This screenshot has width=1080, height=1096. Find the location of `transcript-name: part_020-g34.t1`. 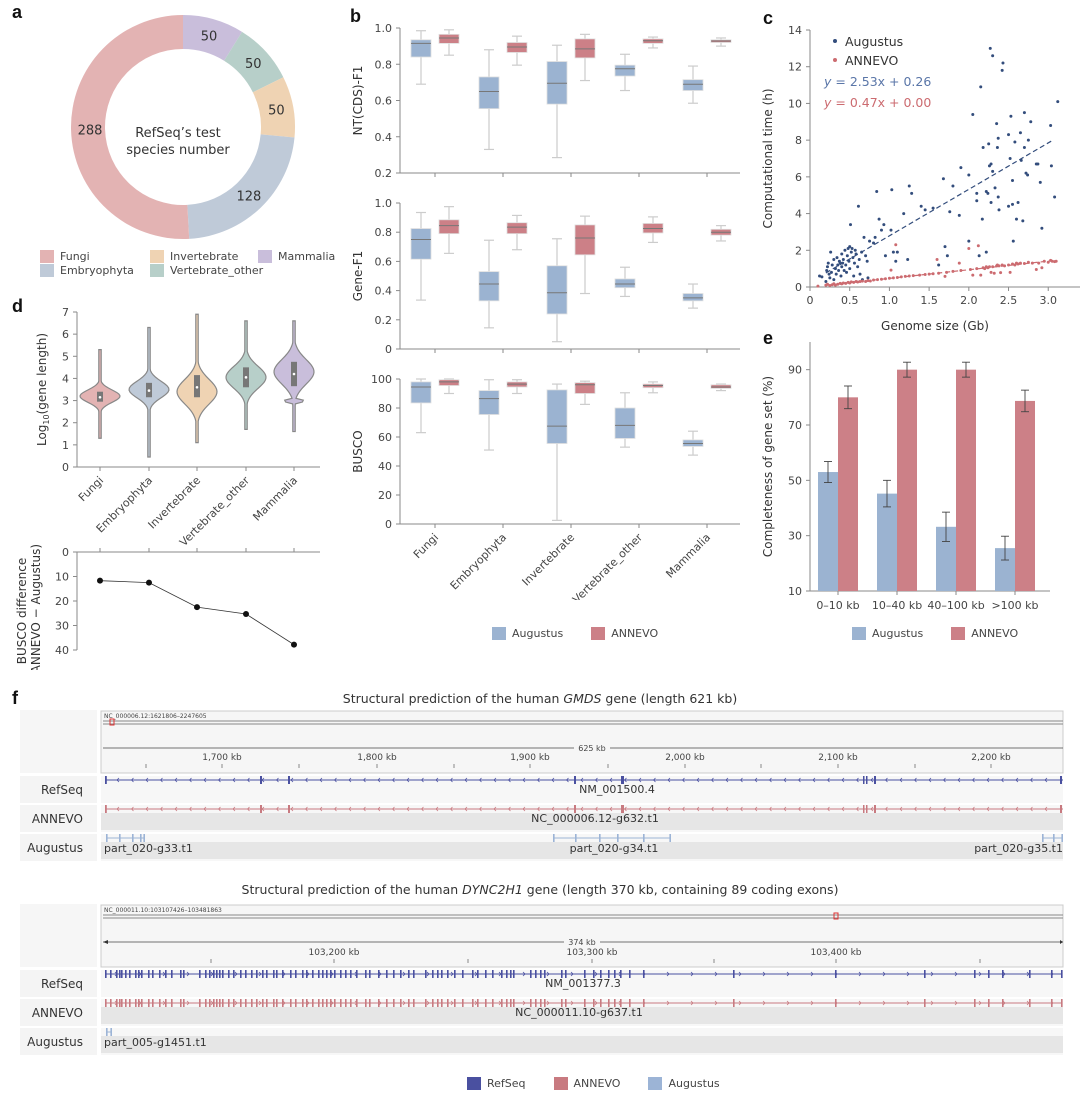

transcript-name: part_020-g34.t1 is located at coordinates (614, 848).